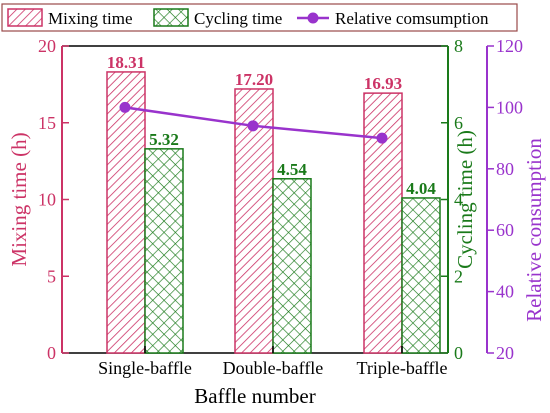 The width and height of the screenshot is (550, 413). What do you see at coordinates (383, 83) in the screenshot?
I see `mixing-time-label: 16.93` at bounding box center [383, 83].